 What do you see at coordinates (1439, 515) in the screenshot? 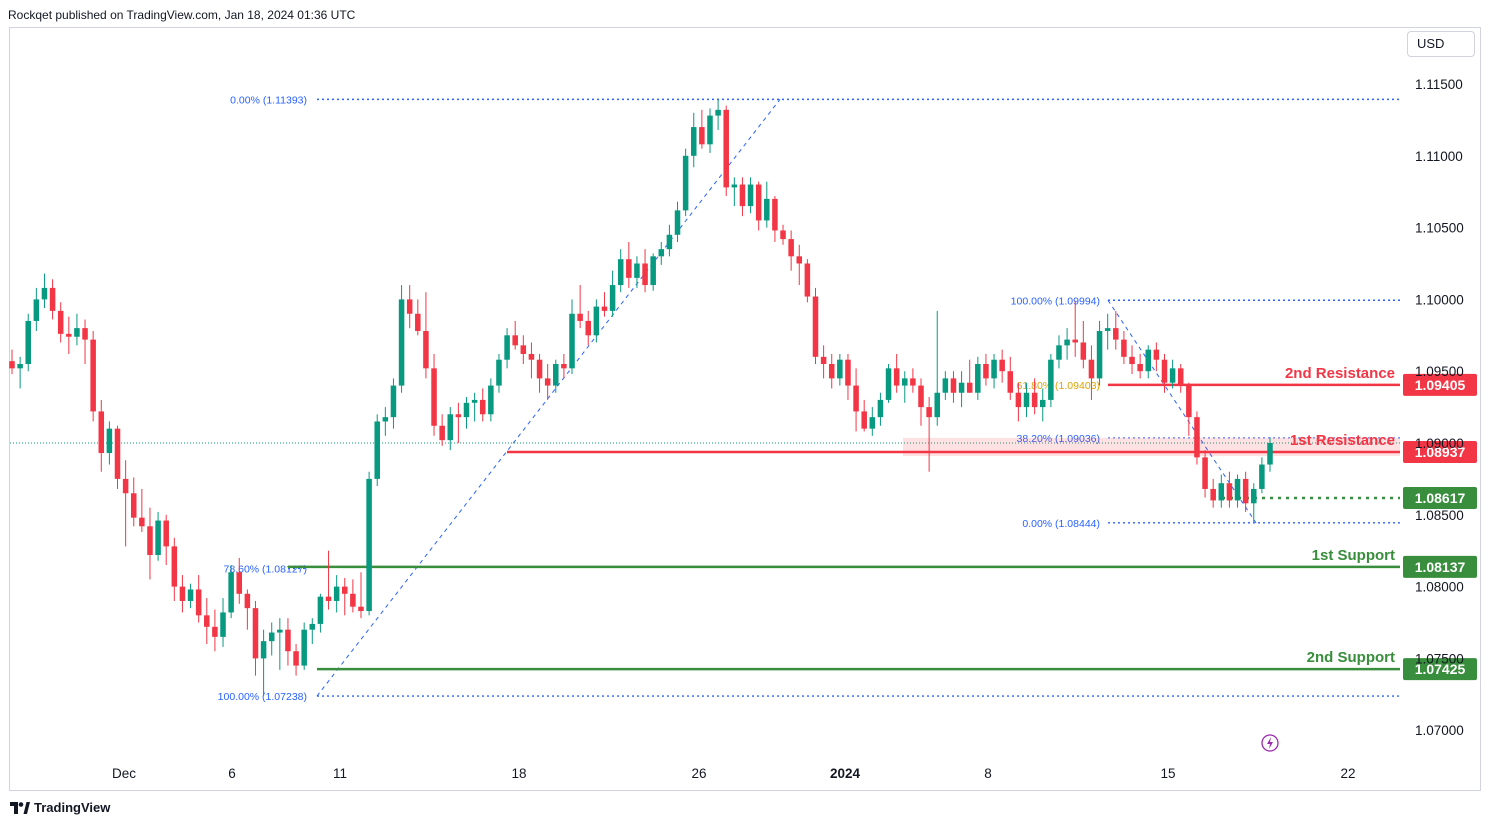
I see `price-axis-tick: 1.08500` at bounding box center [1439, 515].